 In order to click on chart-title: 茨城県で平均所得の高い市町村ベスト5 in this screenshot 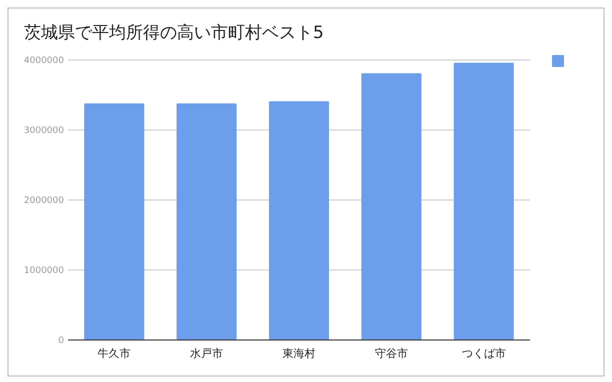, I will do `click(174, 33)`.